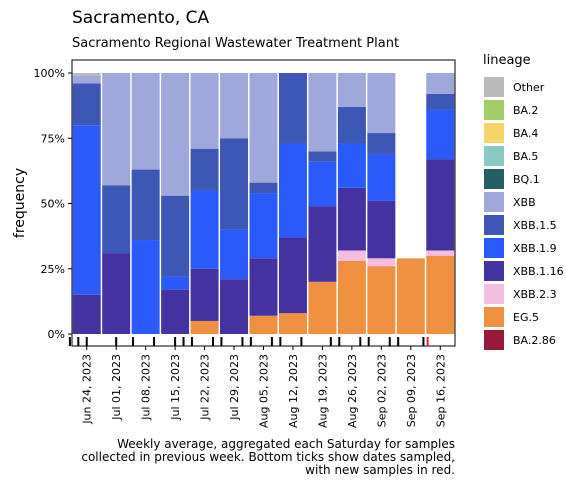 Image resolution: width=566 pixels, height=482 pixels. I want to click on chart-title: Sacramento, CA, so click(141, 18).